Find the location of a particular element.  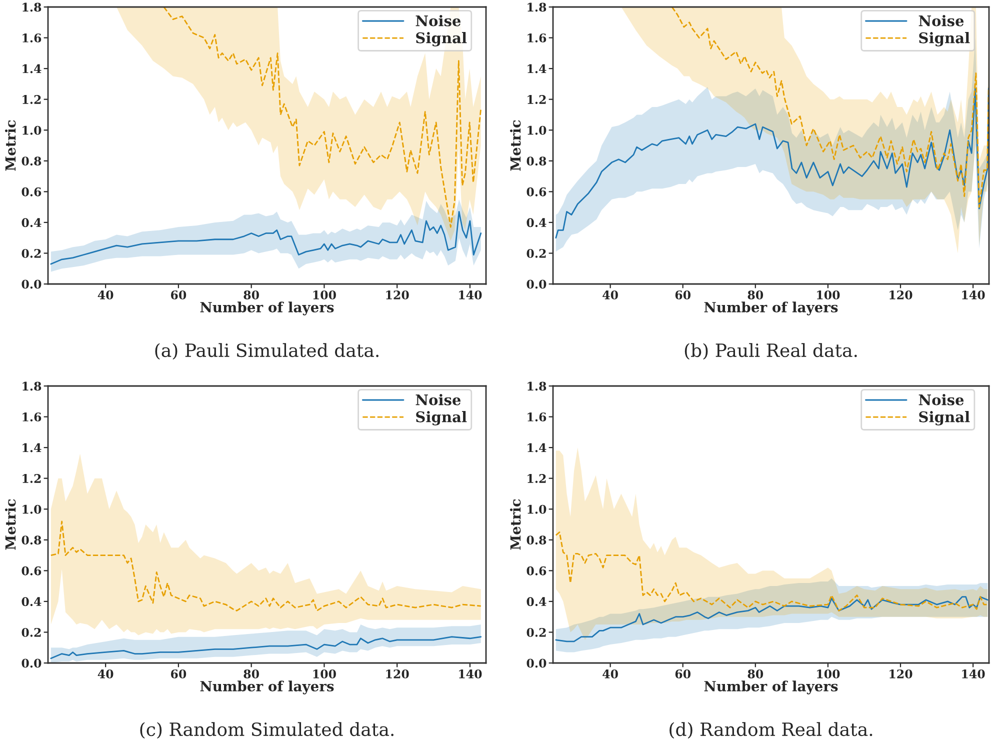

text: (b) Pauli Real data. is located at coordinates (770, 351).